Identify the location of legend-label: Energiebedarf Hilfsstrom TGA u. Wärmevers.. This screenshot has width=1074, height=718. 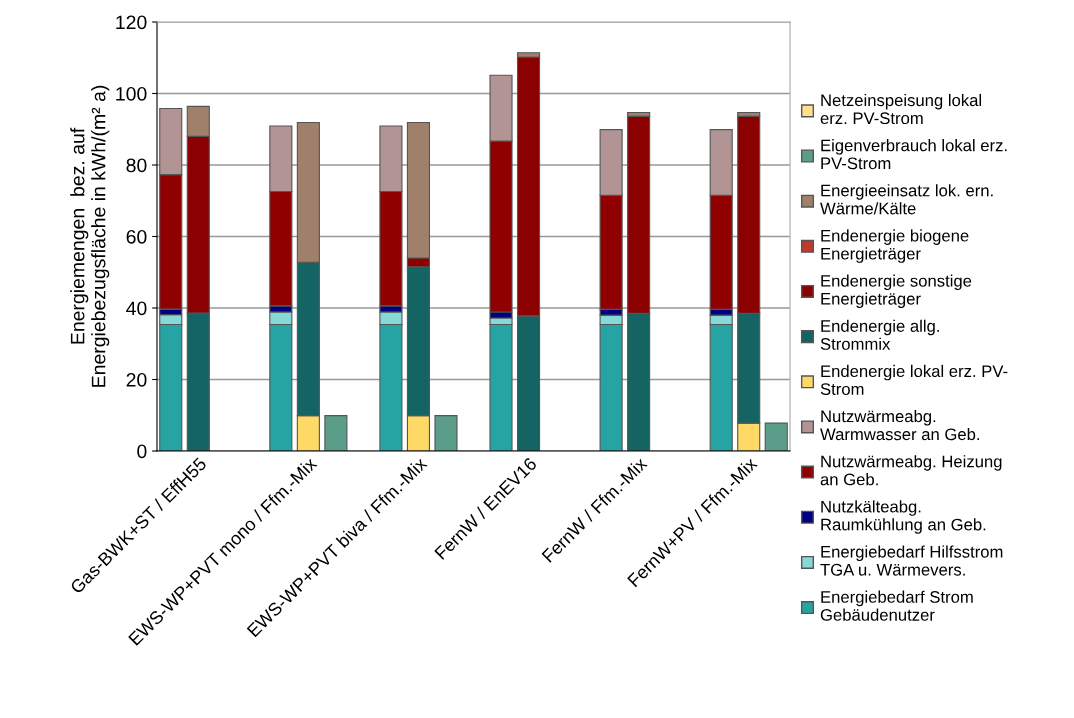
(911, 560).